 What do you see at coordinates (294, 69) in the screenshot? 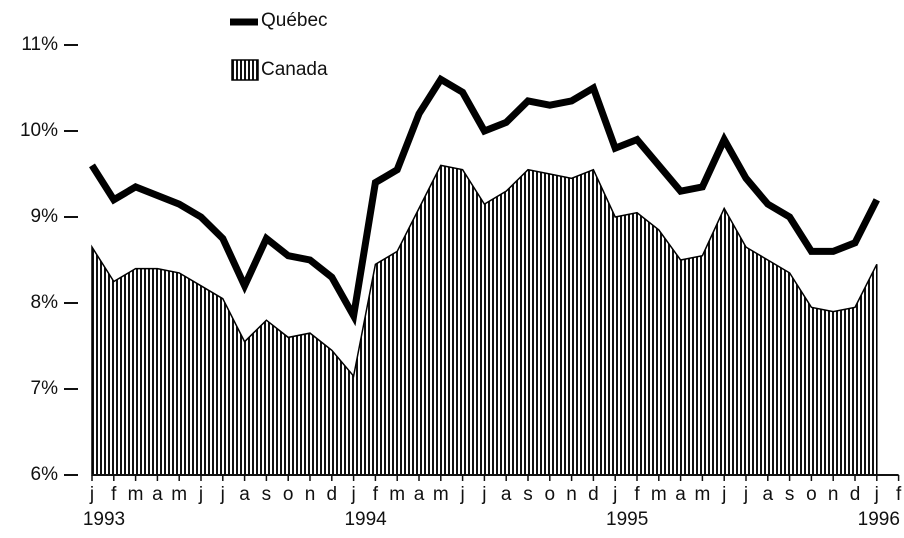
I see `legend-label: Canada` at bounding box center [294, 69].